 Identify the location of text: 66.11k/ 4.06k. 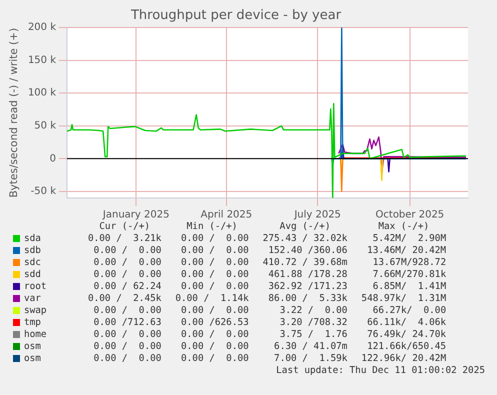
(406, 323).